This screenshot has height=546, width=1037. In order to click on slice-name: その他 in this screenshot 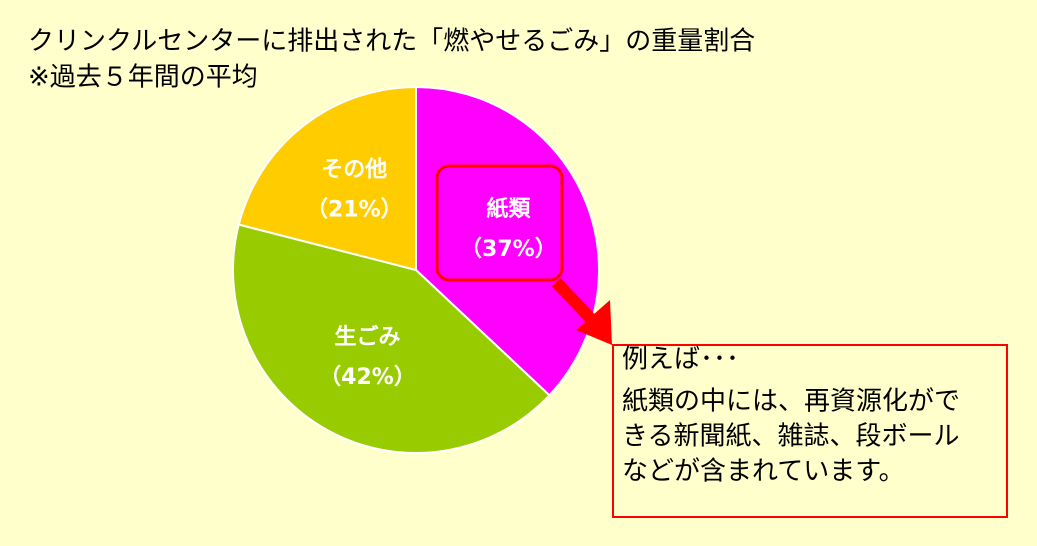, I will do `click(354, 169)`.